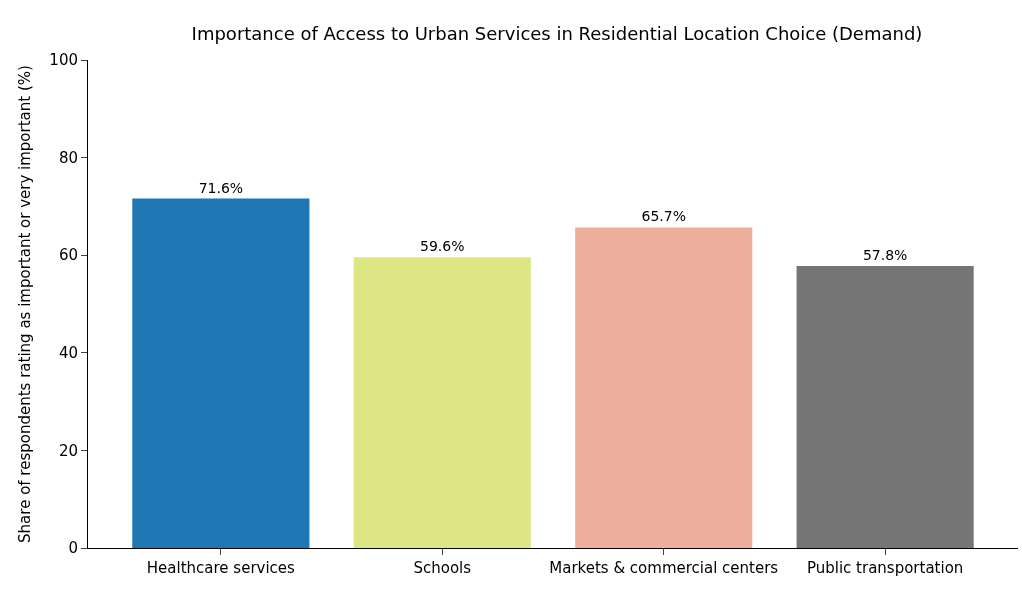 This screenshot has width=1022, height=603. Describe the element at coordinates (885, 568) in the screenshot. I see `x-tick-label: Public transportation` at that location.